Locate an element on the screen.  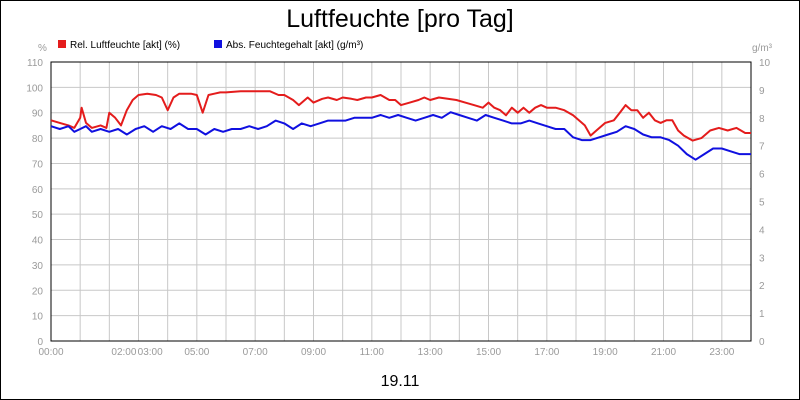
y-left-tick-label: 20 is located at coordinates (38, 291).